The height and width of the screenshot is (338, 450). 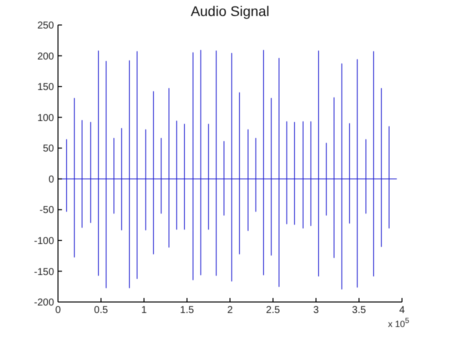 I want to click on x-tick-label: 0, so click(x=58, y=310).